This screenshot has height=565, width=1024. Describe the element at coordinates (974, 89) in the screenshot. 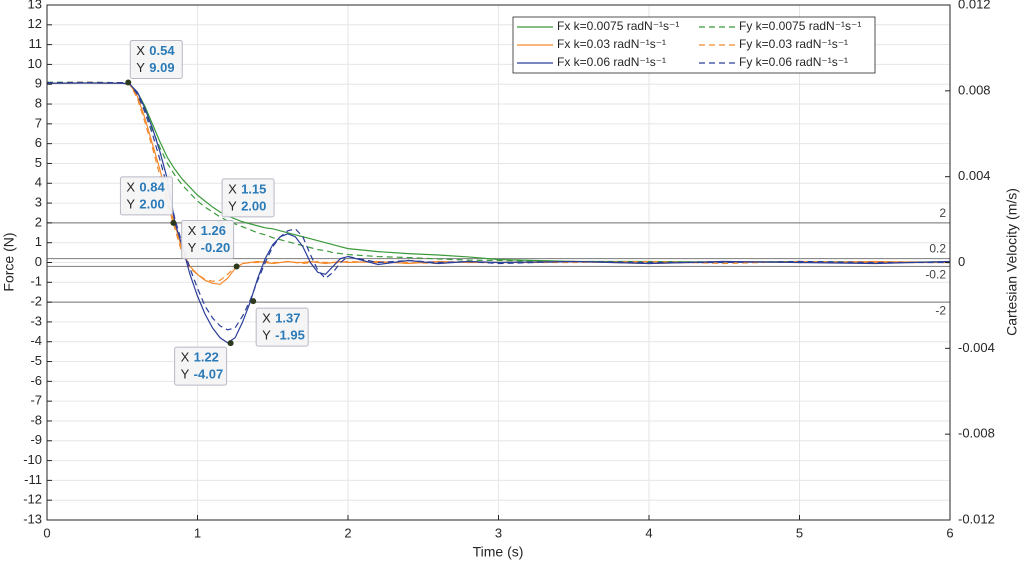

I see `y2-tick-label: 0.008` at that location.